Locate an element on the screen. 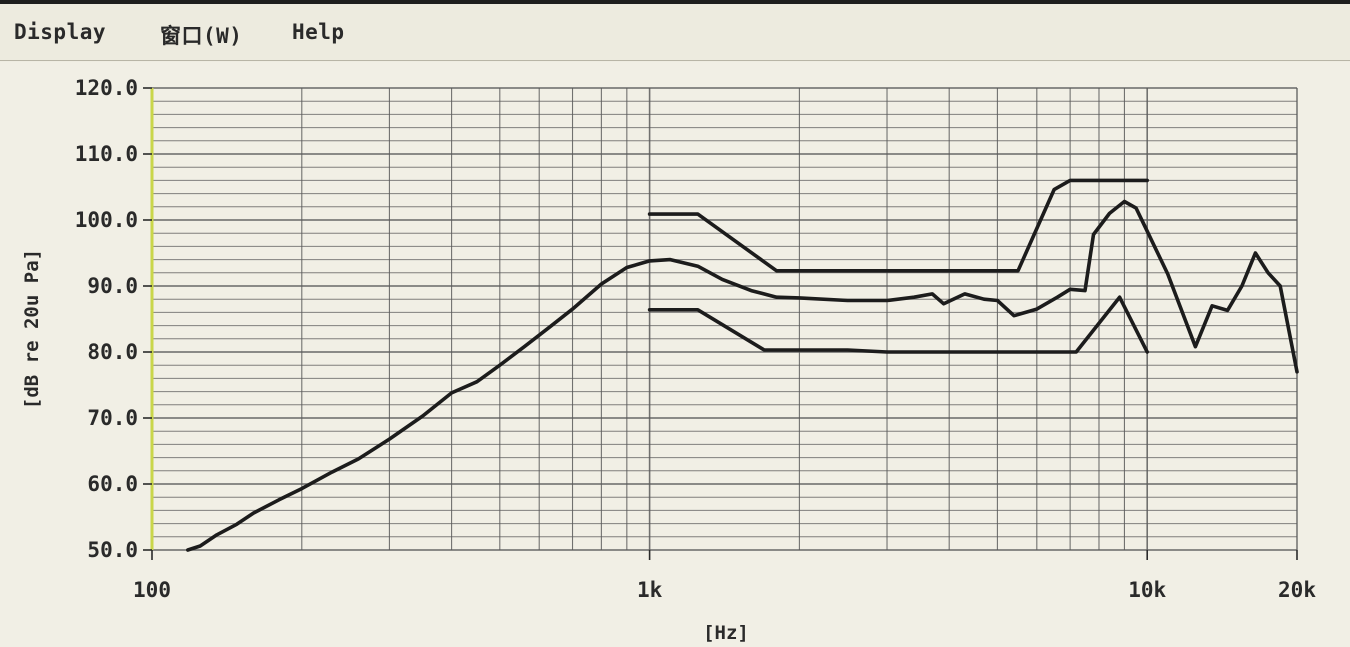 The height and width of the screenshot is (647, 1350). upper-limit-line is located at coordinates (898, 225).